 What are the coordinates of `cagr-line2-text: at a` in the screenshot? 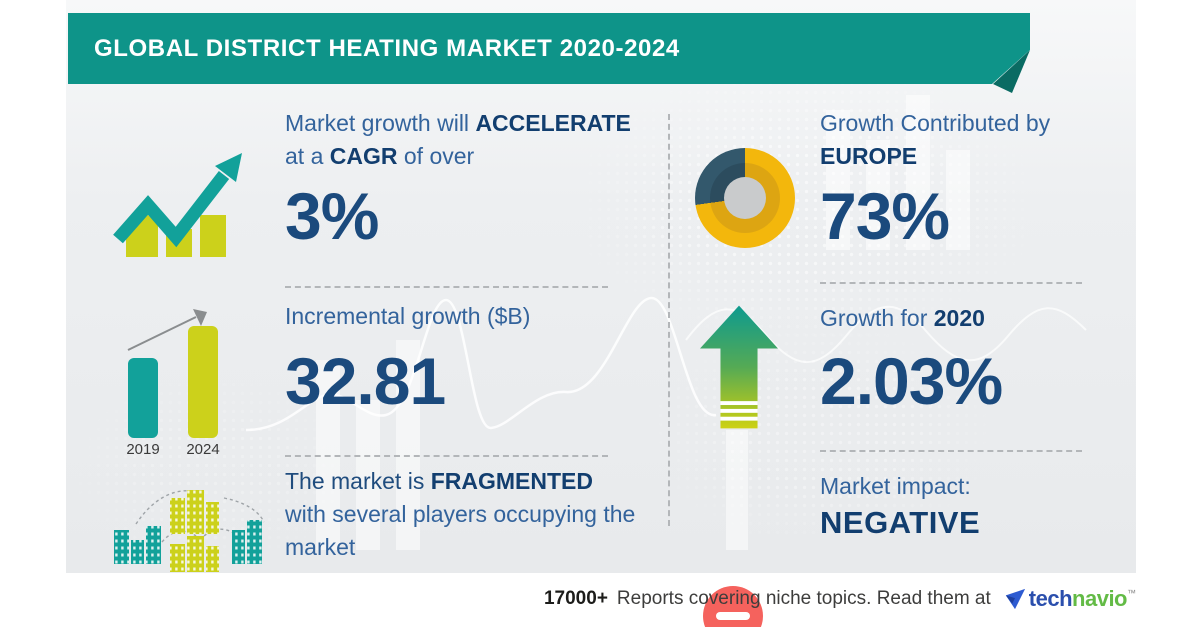 It's located at (307, 156).